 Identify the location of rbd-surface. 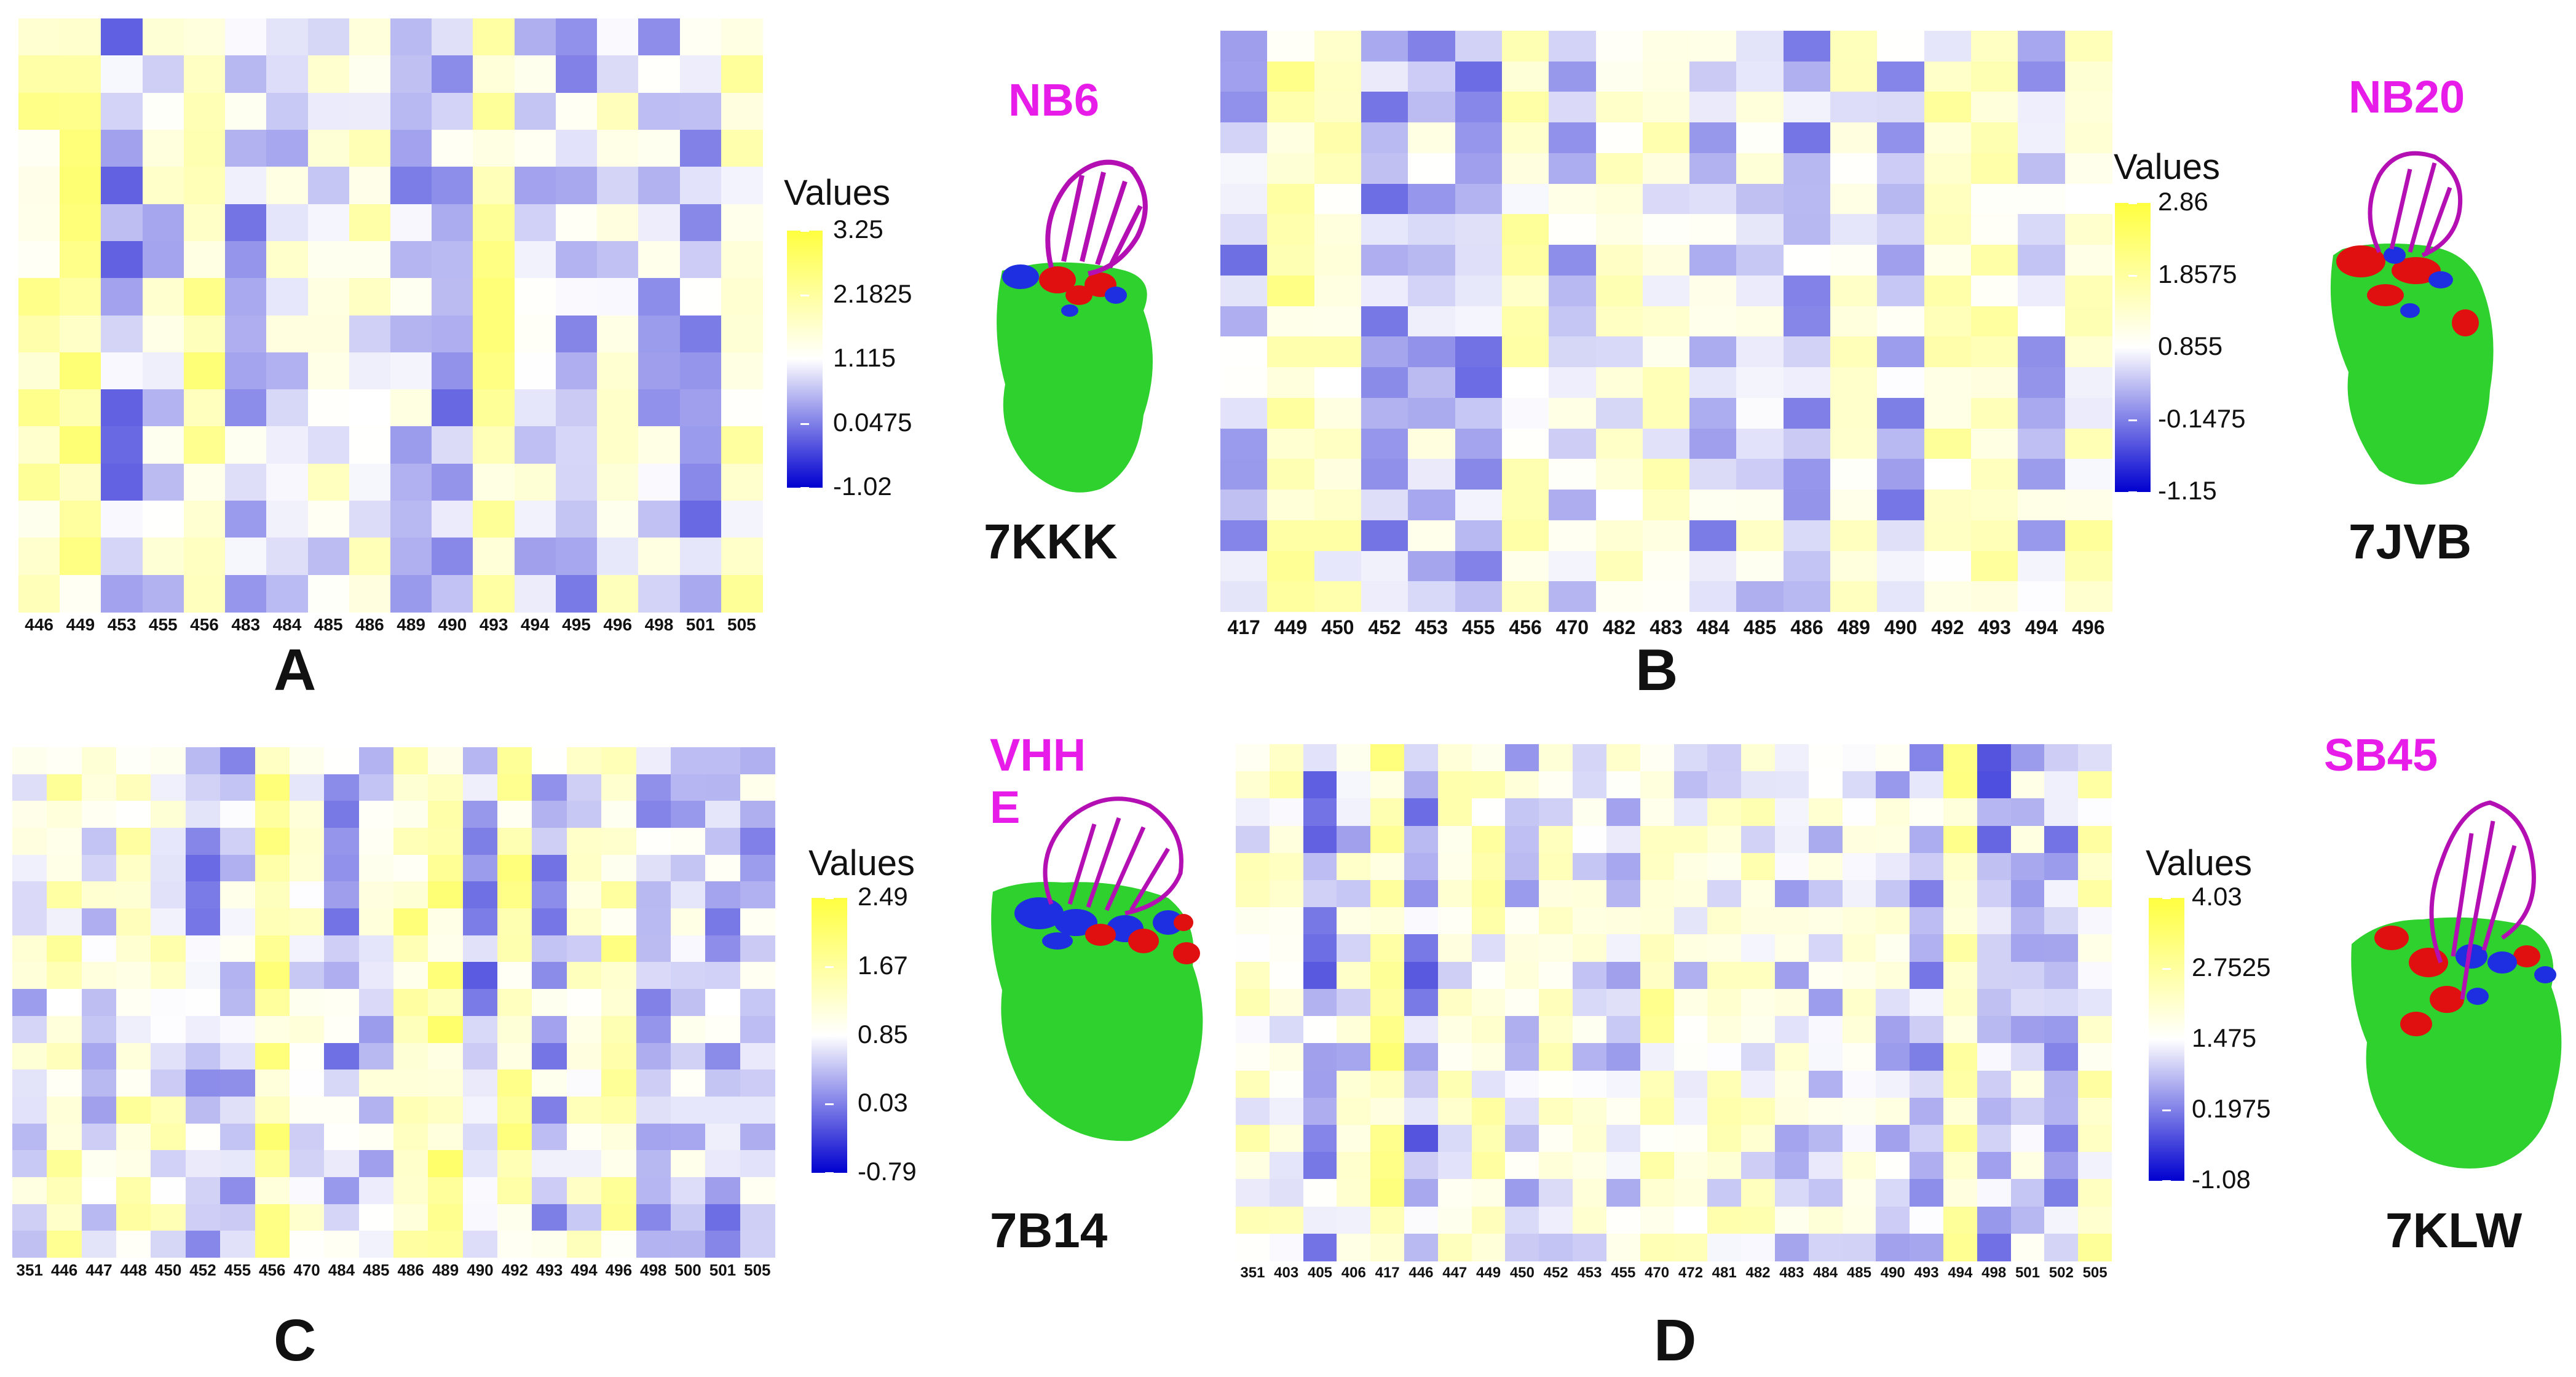
(1075, 377).